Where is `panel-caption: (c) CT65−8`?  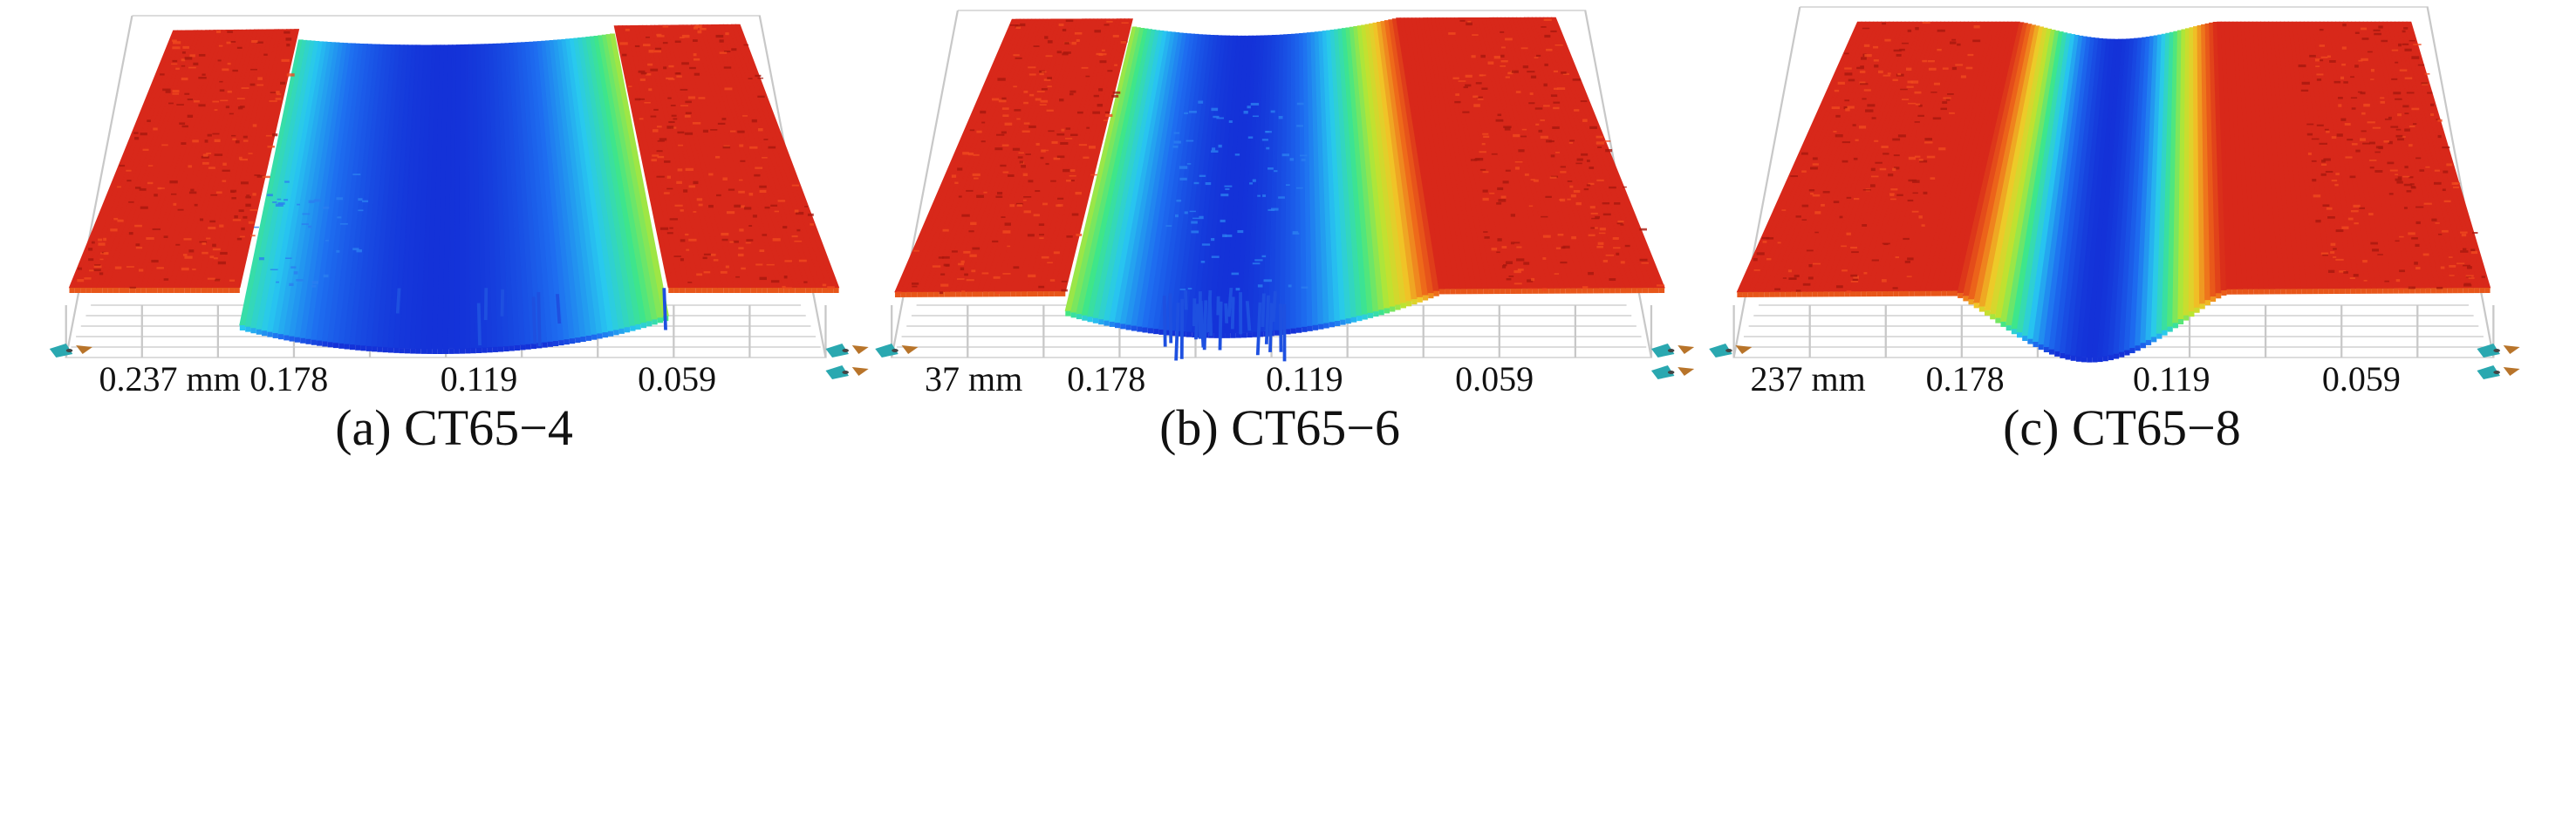
panel-caption: (c) CT65−8 is located at coordinates (2122, 428).